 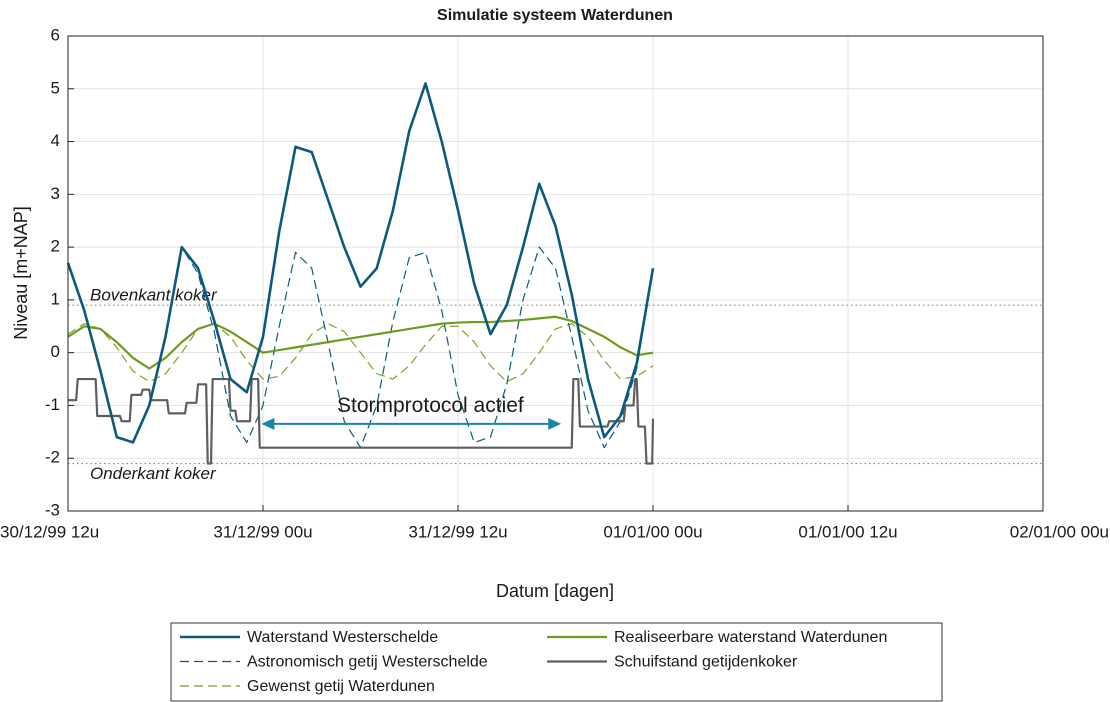 I want to click on x-tick-label: 31/12/99 12u, so click(x=457, y=531).